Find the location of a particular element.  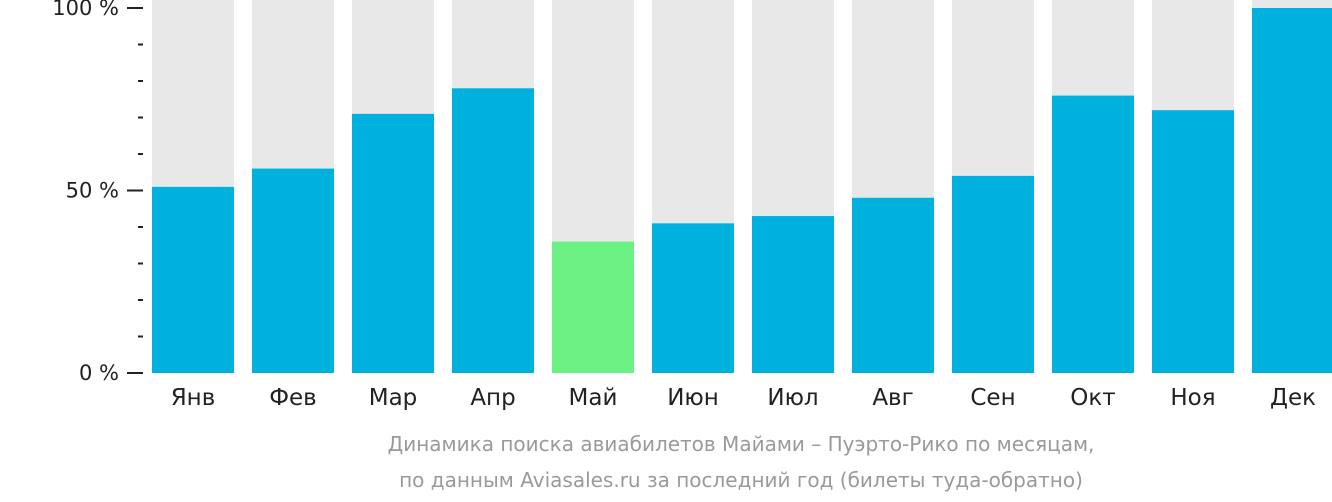

x-tick-label-4: Апр is located at coordinates (492, 398).